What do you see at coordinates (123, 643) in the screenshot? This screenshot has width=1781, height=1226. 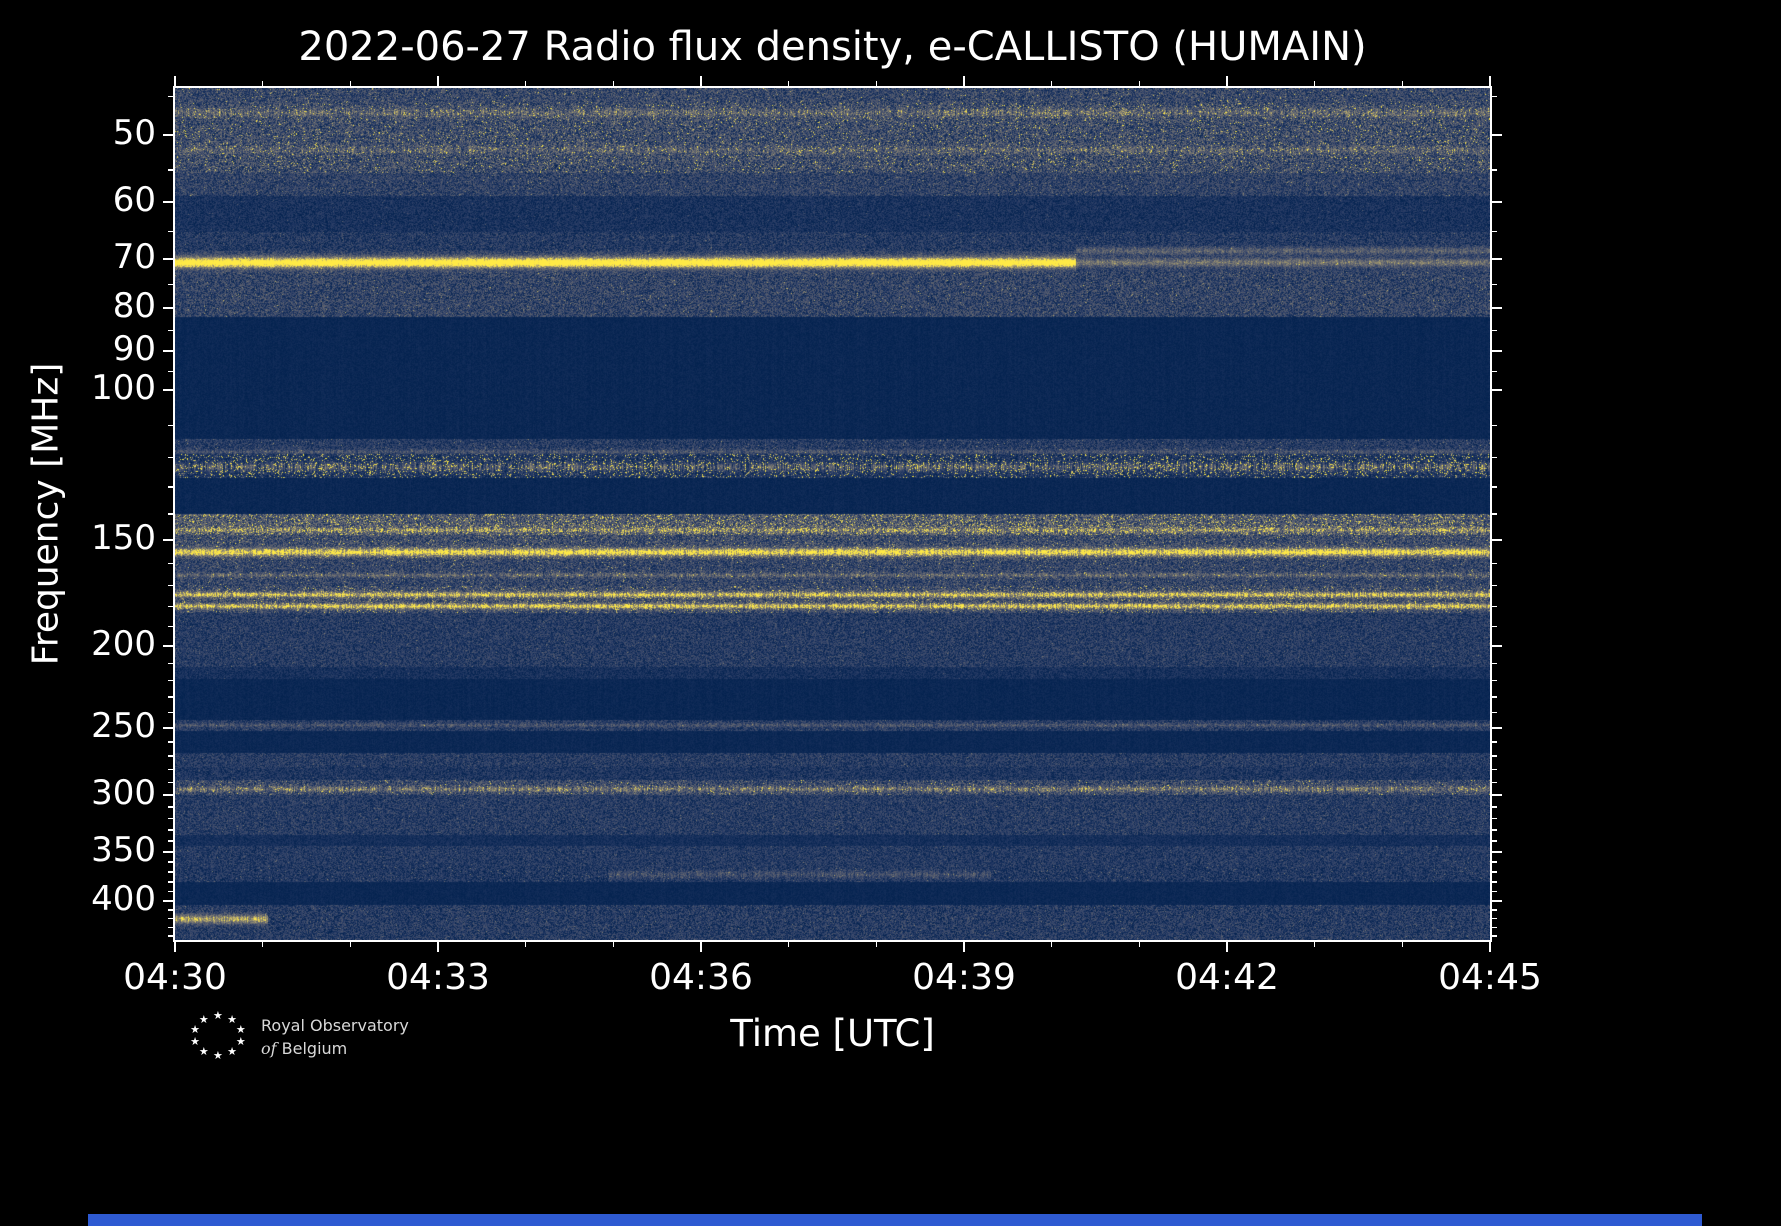 I see `y-tick-label: 200` at bounding box center [123, 643].